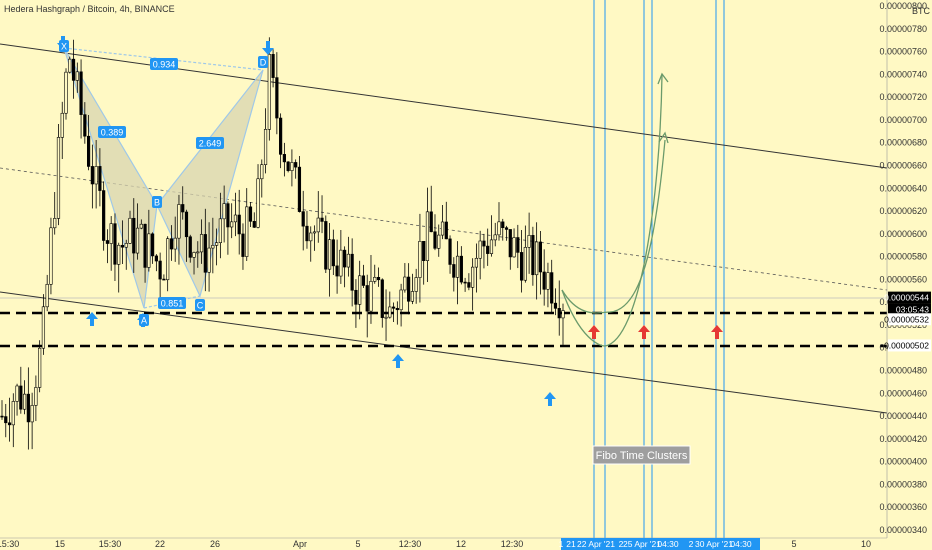  Describe the element at coordinates (163, 183) in the screenshot. I see `harmonic-point-labels: X A B C D` at that location.